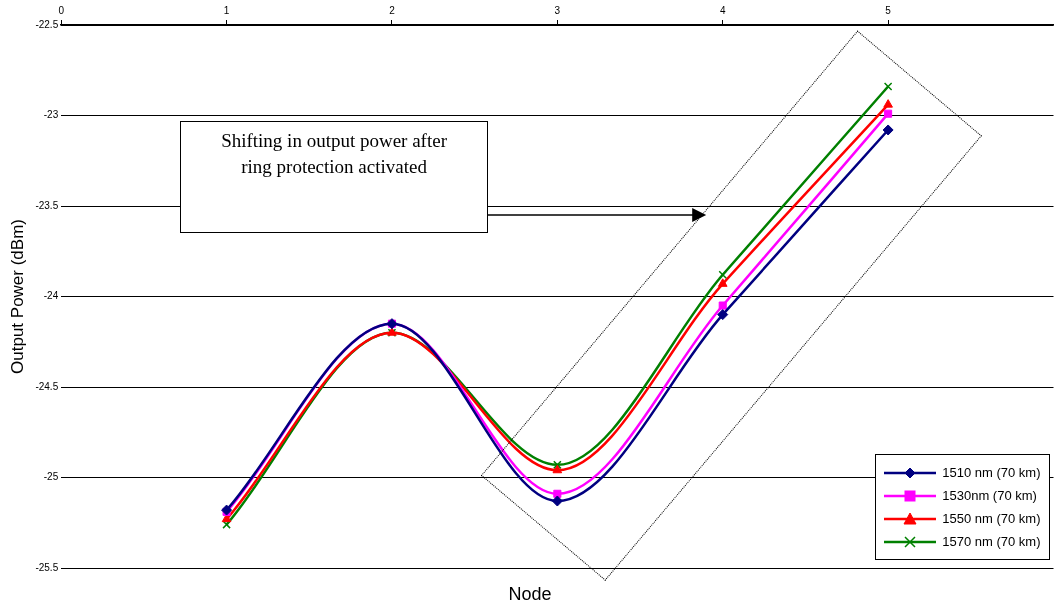  I want to click on y-tick-label: -25.5, so click(47, 567).